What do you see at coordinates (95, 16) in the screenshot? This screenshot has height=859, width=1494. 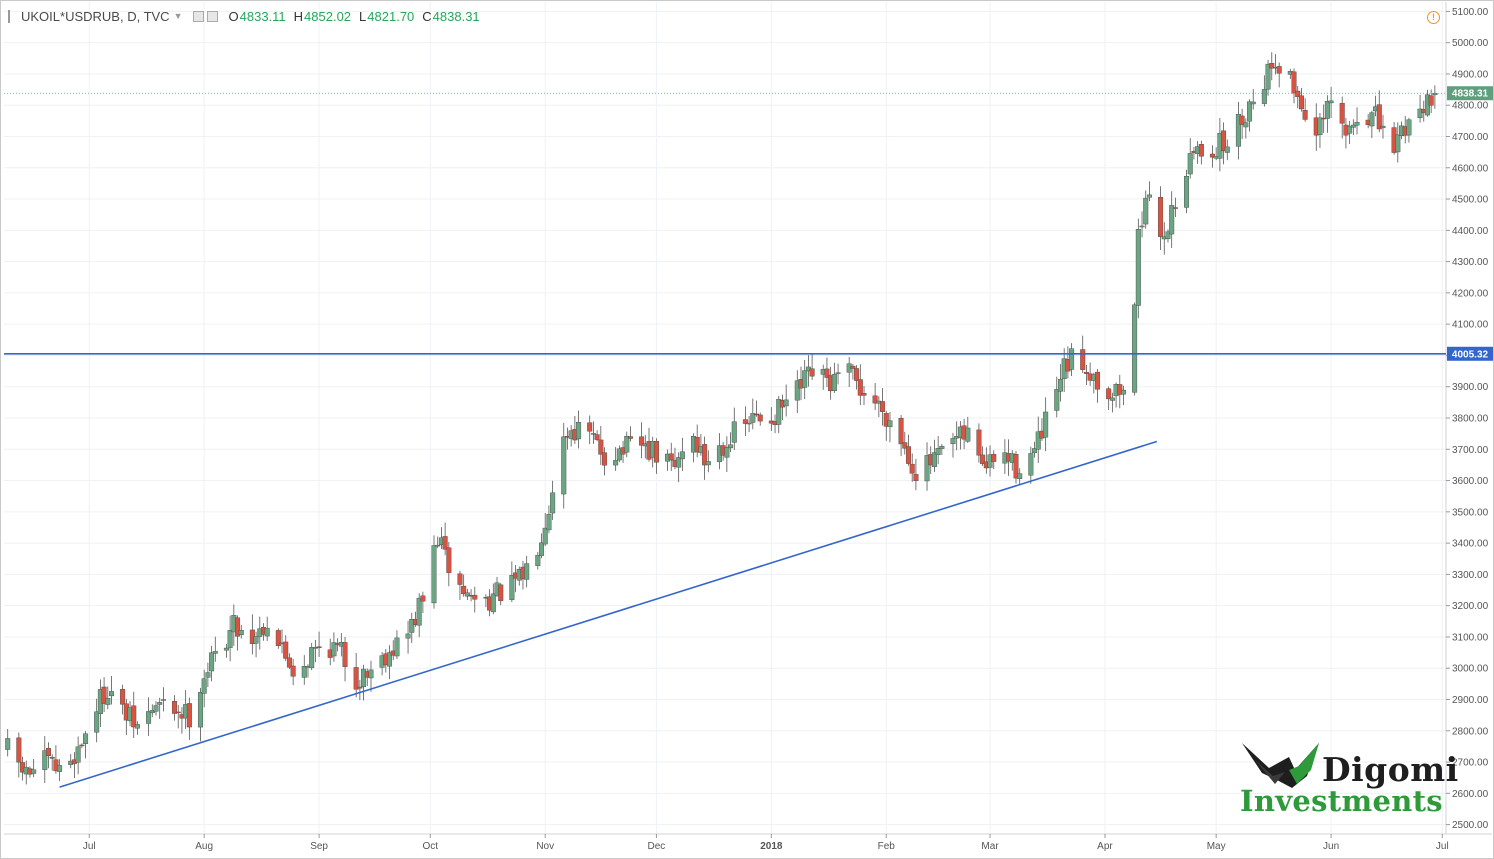 I see `symbol-title: UKOIL*USDRUB, D, TVC` at bounding box center [95, 16].